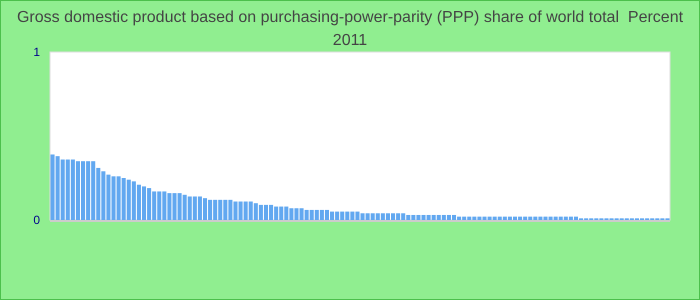 This screenshot has height=300, width=700. I want to click on y-tick-label: 0, so click(36, 220).